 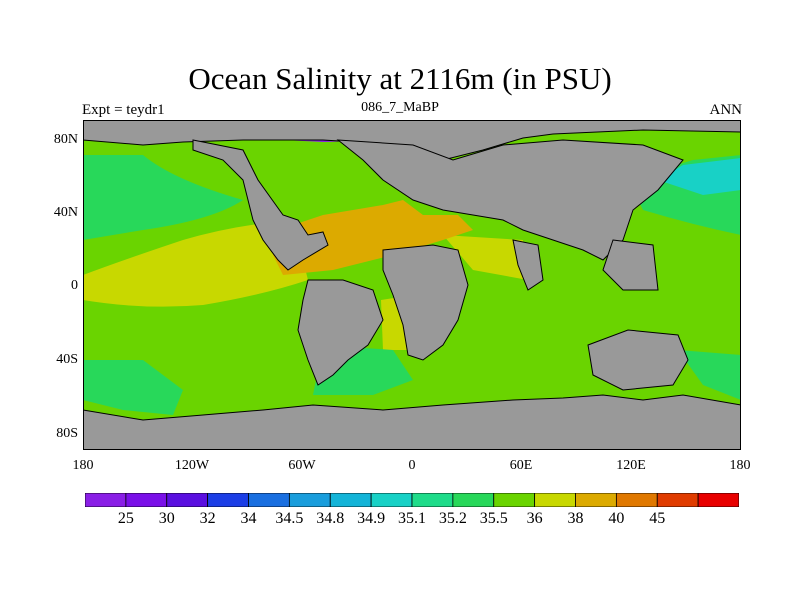 I want to click on lon-label-180w: 180, so click(x=83, y=465).